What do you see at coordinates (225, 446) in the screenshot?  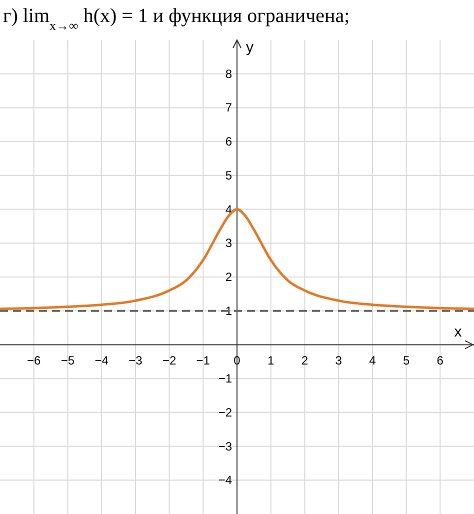 I see `y-tick-label: −3` at bounding box center [225, 446].